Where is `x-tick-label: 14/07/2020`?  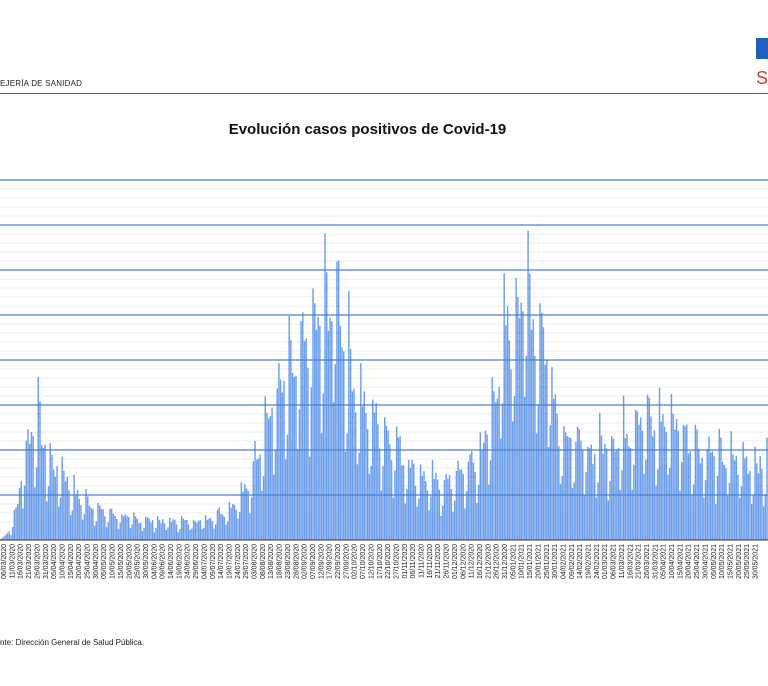
x-tick-label: 14/07/2020 is located at coordinates (221, 561).